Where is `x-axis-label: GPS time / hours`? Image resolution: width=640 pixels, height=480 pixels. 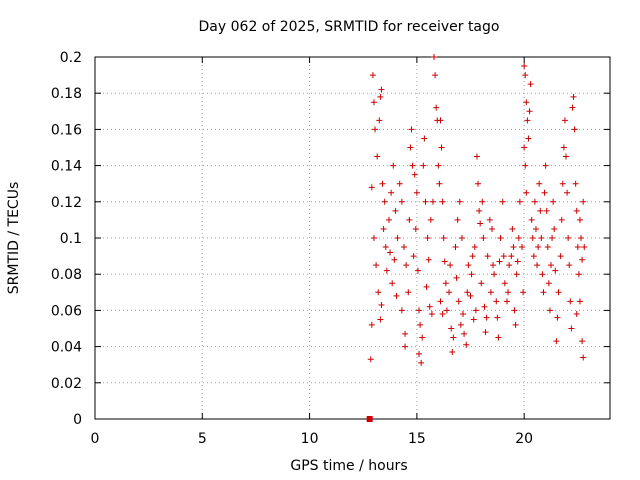
x-axis-label: GPS time / hours is located at coordinates (348, 466).